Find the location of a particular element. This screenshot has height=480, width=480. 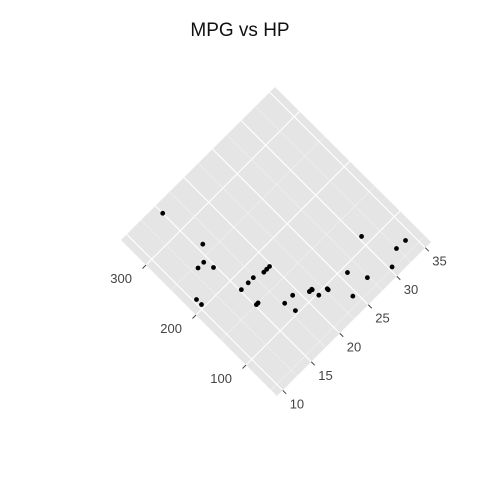

x-tick-label: 300 is located at coordinates (121, 278).